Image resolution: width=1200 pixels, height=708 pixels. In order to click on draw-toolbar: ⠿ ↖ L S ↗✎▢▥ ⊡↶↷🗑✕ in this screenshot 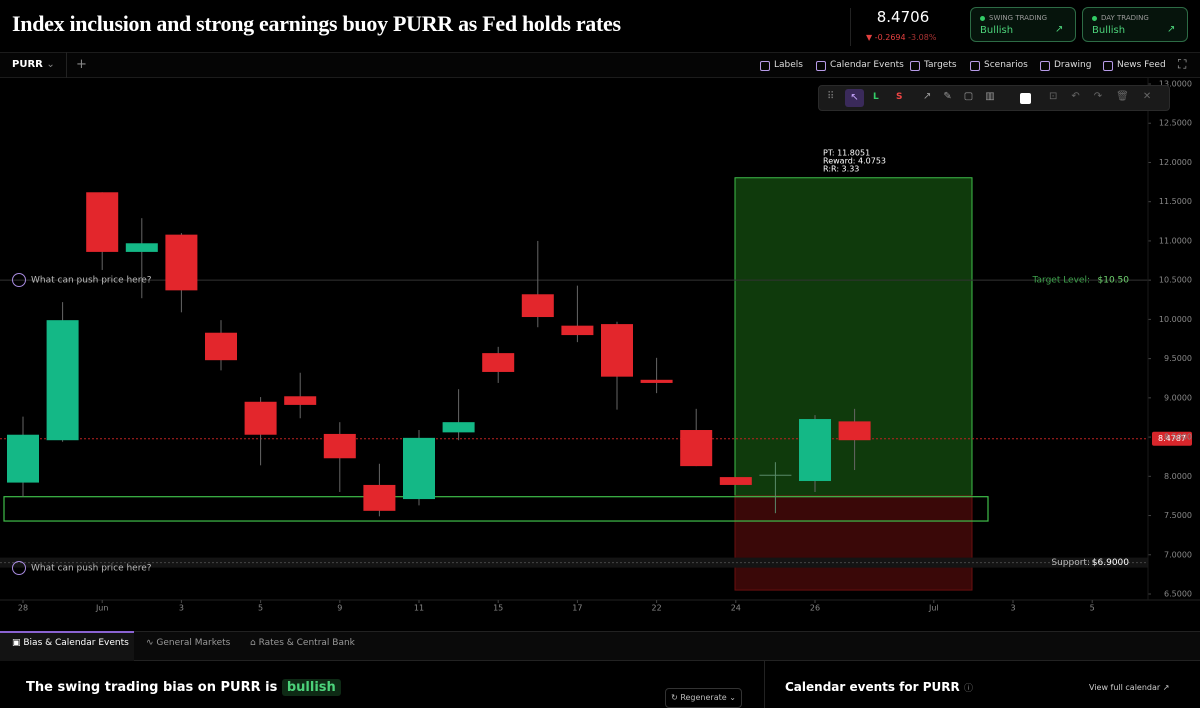, I will do `click(994, 98)`.